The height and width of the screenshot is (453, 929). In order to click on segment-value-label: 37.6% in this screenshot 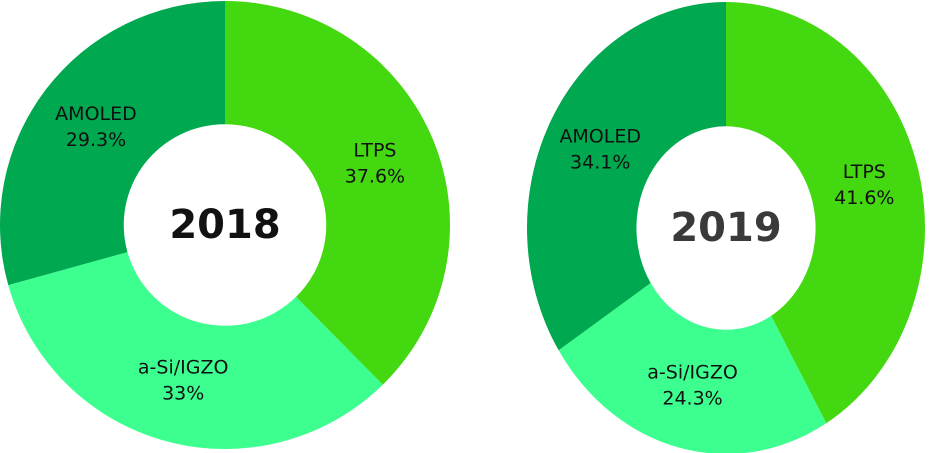, I will do `click(375, 176)`.